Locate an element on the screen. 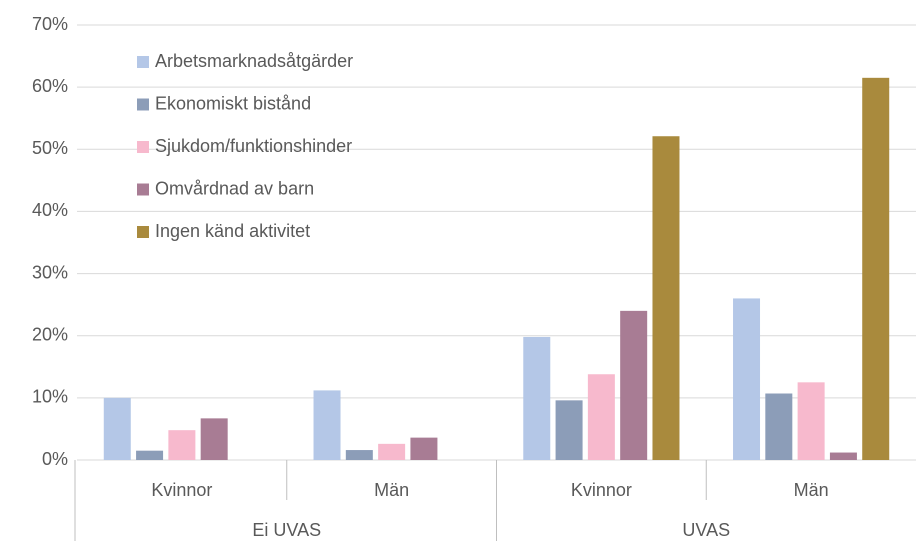 This screenshot has height=541, width=916. legend-label: Sjukdom/funktionshinder is located at coordinates (253, 146).